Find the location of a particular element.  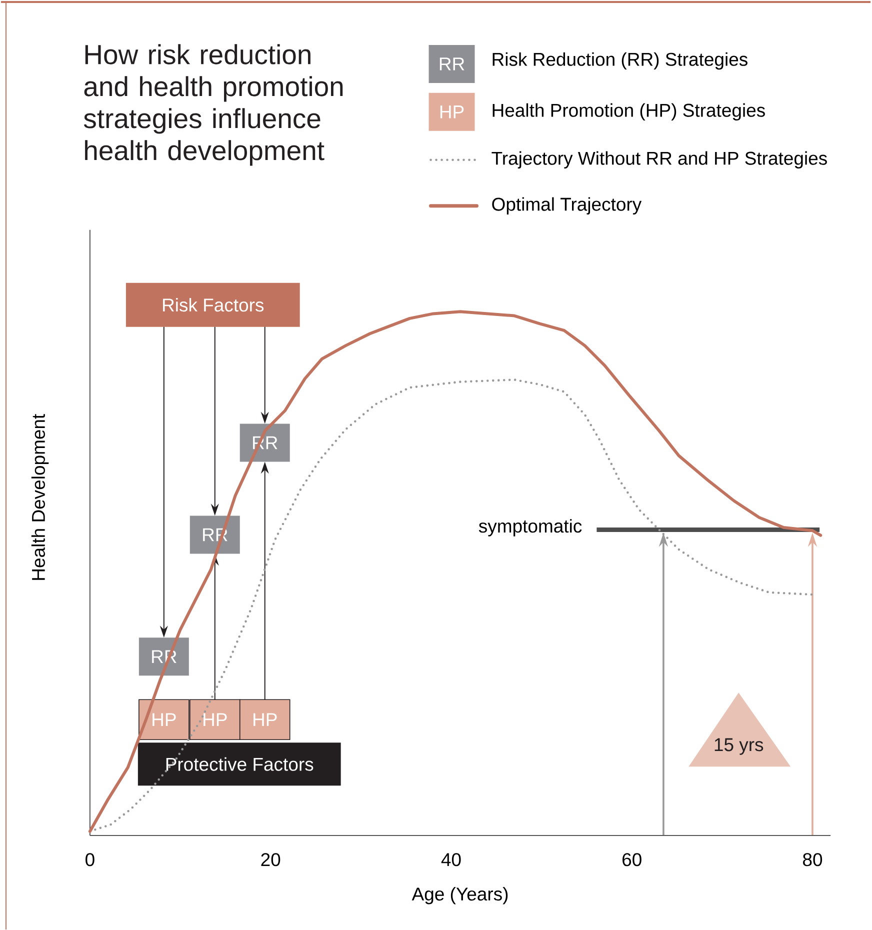

x-tick-label: 40 is located at coordinates (452, 859).